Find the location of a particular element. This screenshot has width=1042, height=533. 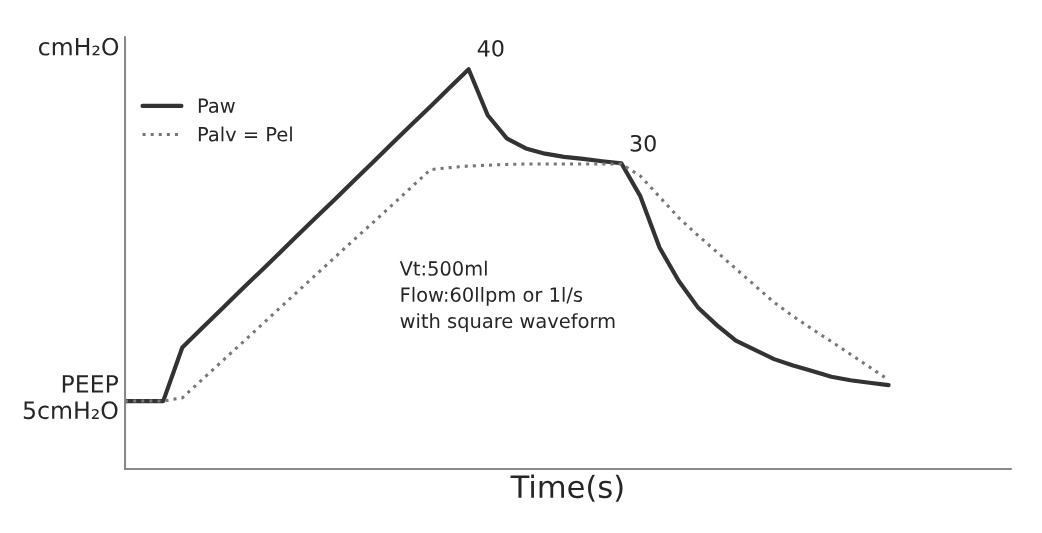

legend-label: Palv = Pel is located at coordinates (245, 134).